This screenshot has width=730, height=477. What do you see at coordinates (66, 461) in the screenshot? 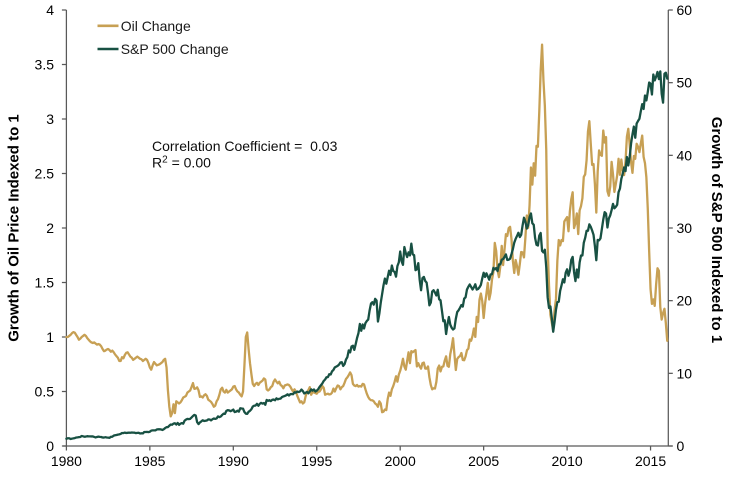
I see `x-tick-label: 1980` at bounding box center [66, 461].